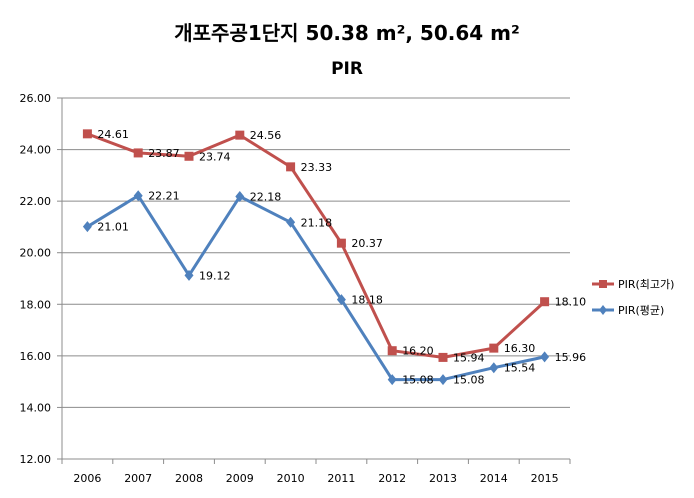  Describe the element at coordinates (291, 478) in the screenshot. I see `x-tick-label: 2010` at that location.